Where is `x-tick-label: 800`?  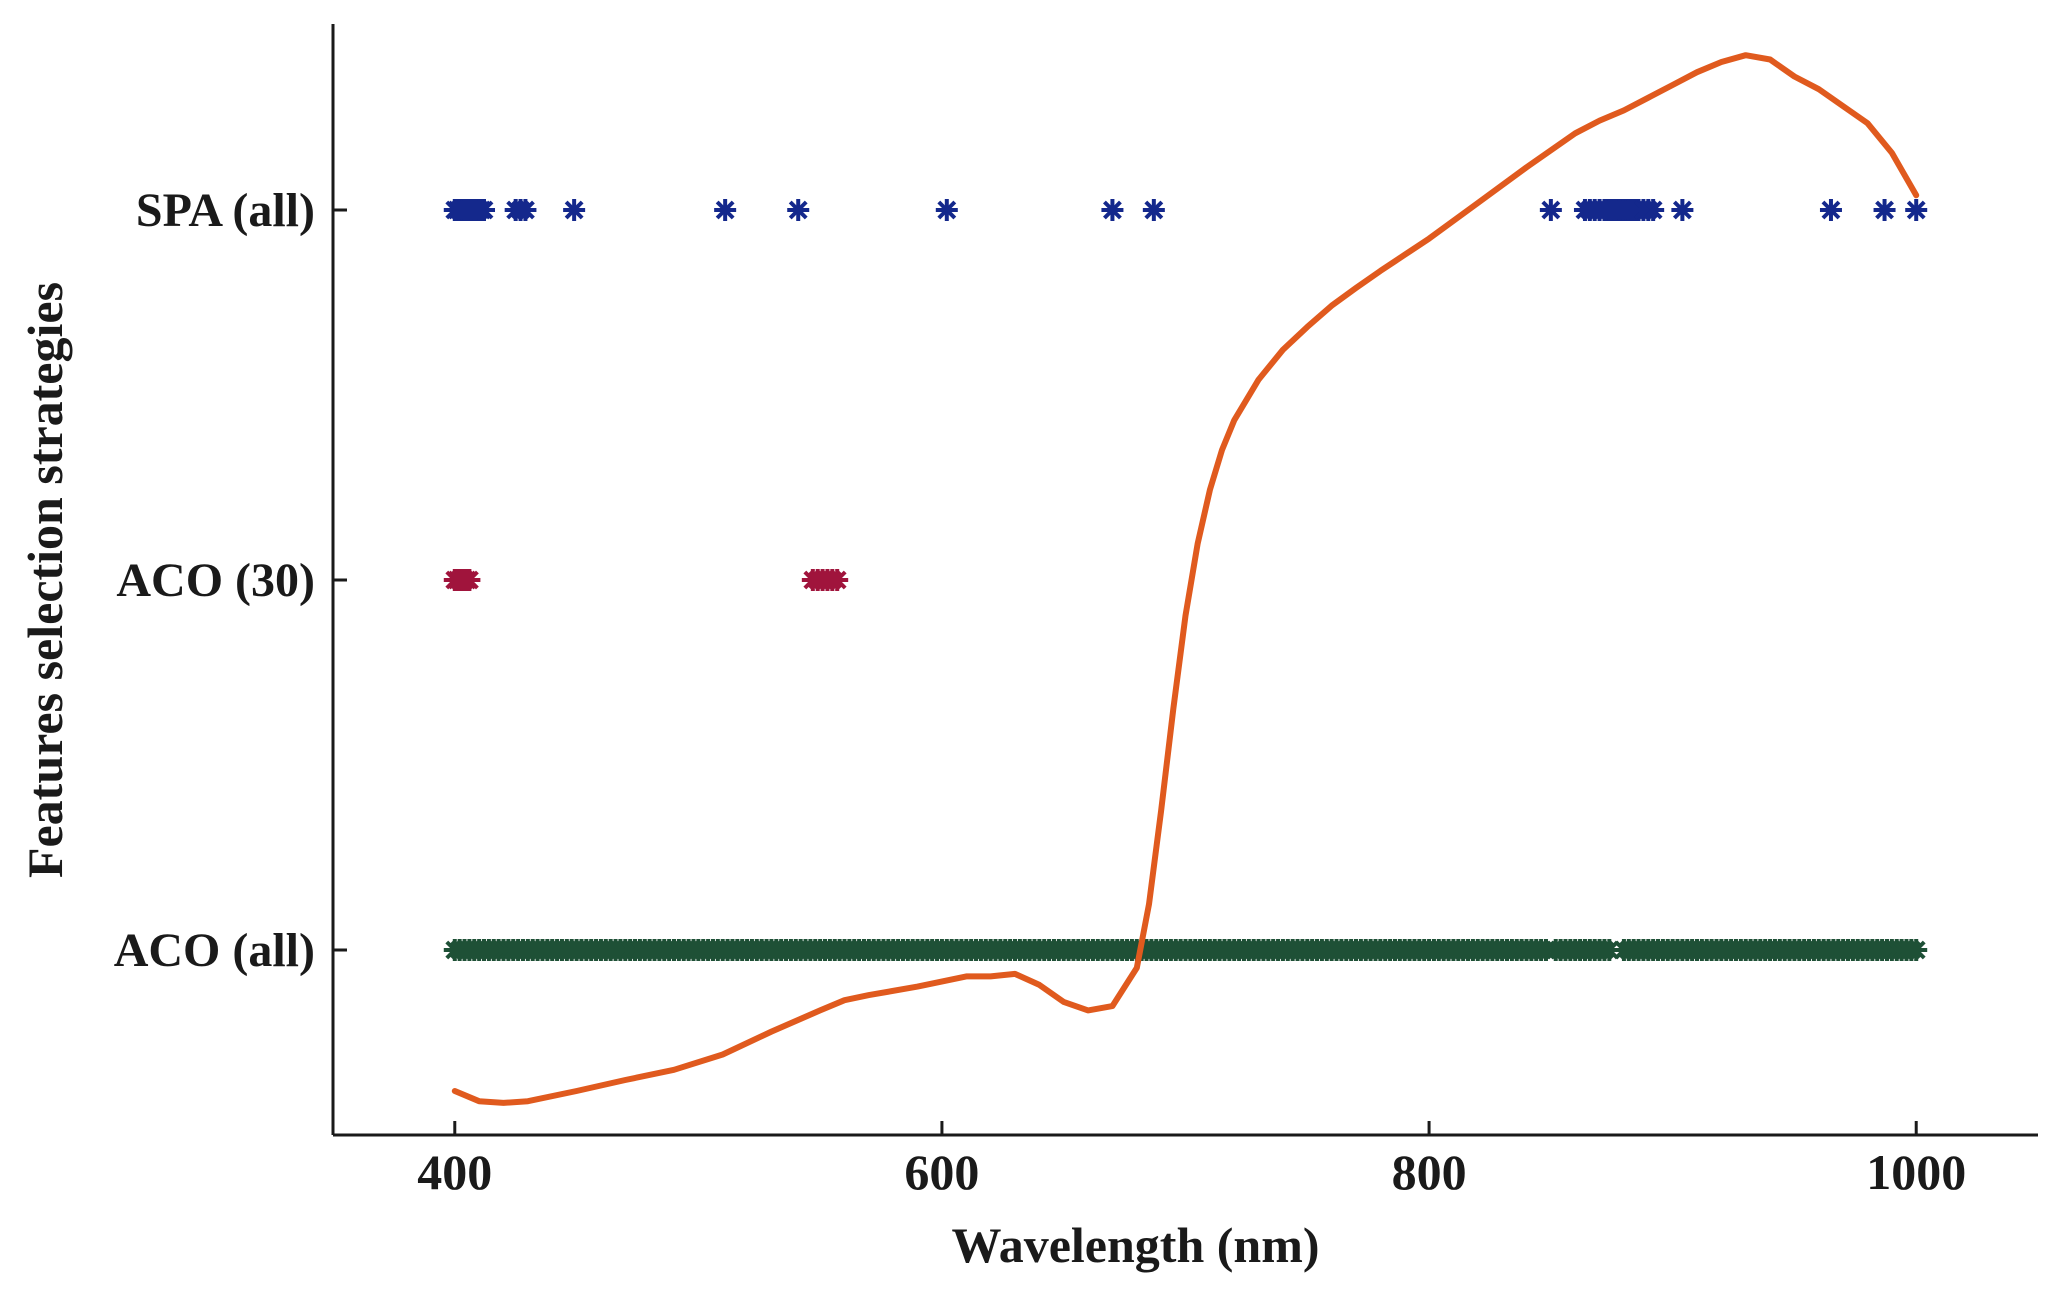
x-tick-label: 800 is located at coordinates (1429, 1172).